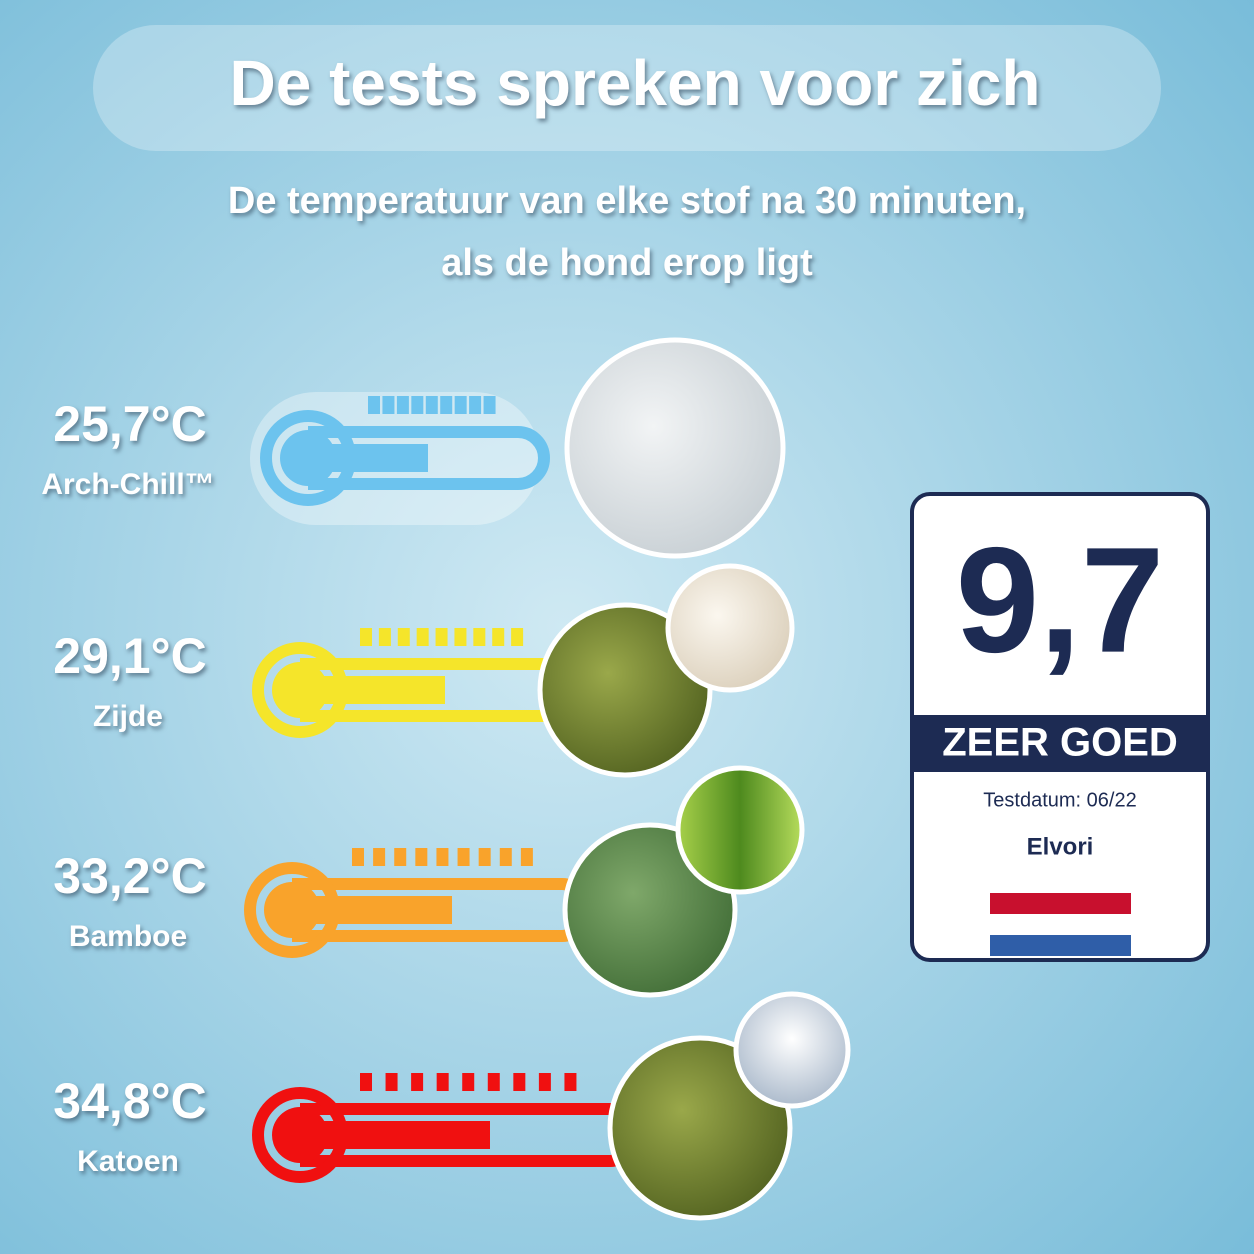 The width and height of the screenshot is (1254, 1254). Describe the element at coordinates (1060, 903) in the screenshot. I see `flag-red` at that location.